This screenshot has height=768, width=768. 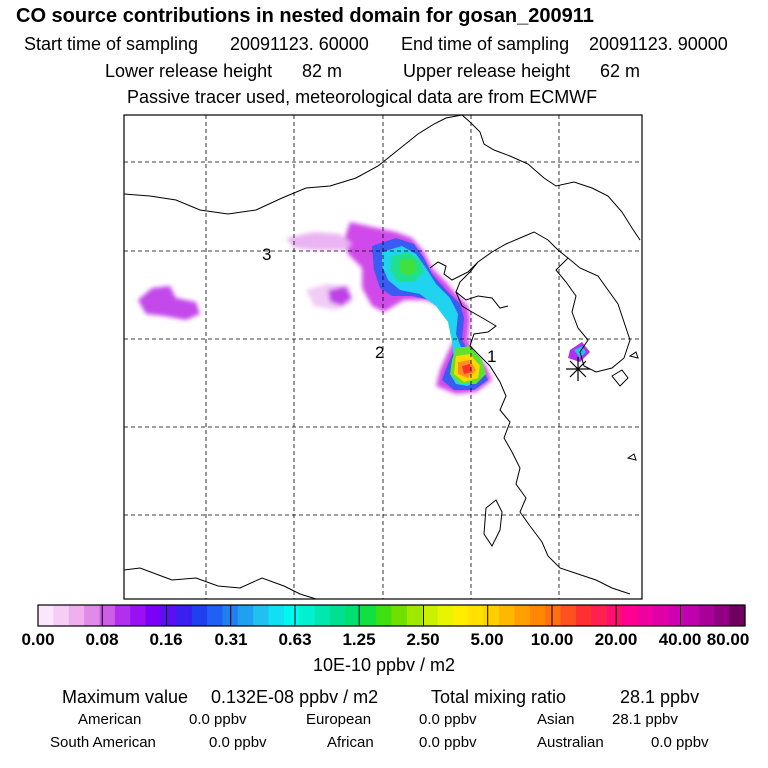 I want to click on color-scale-frame, so click(x=391, y=615).